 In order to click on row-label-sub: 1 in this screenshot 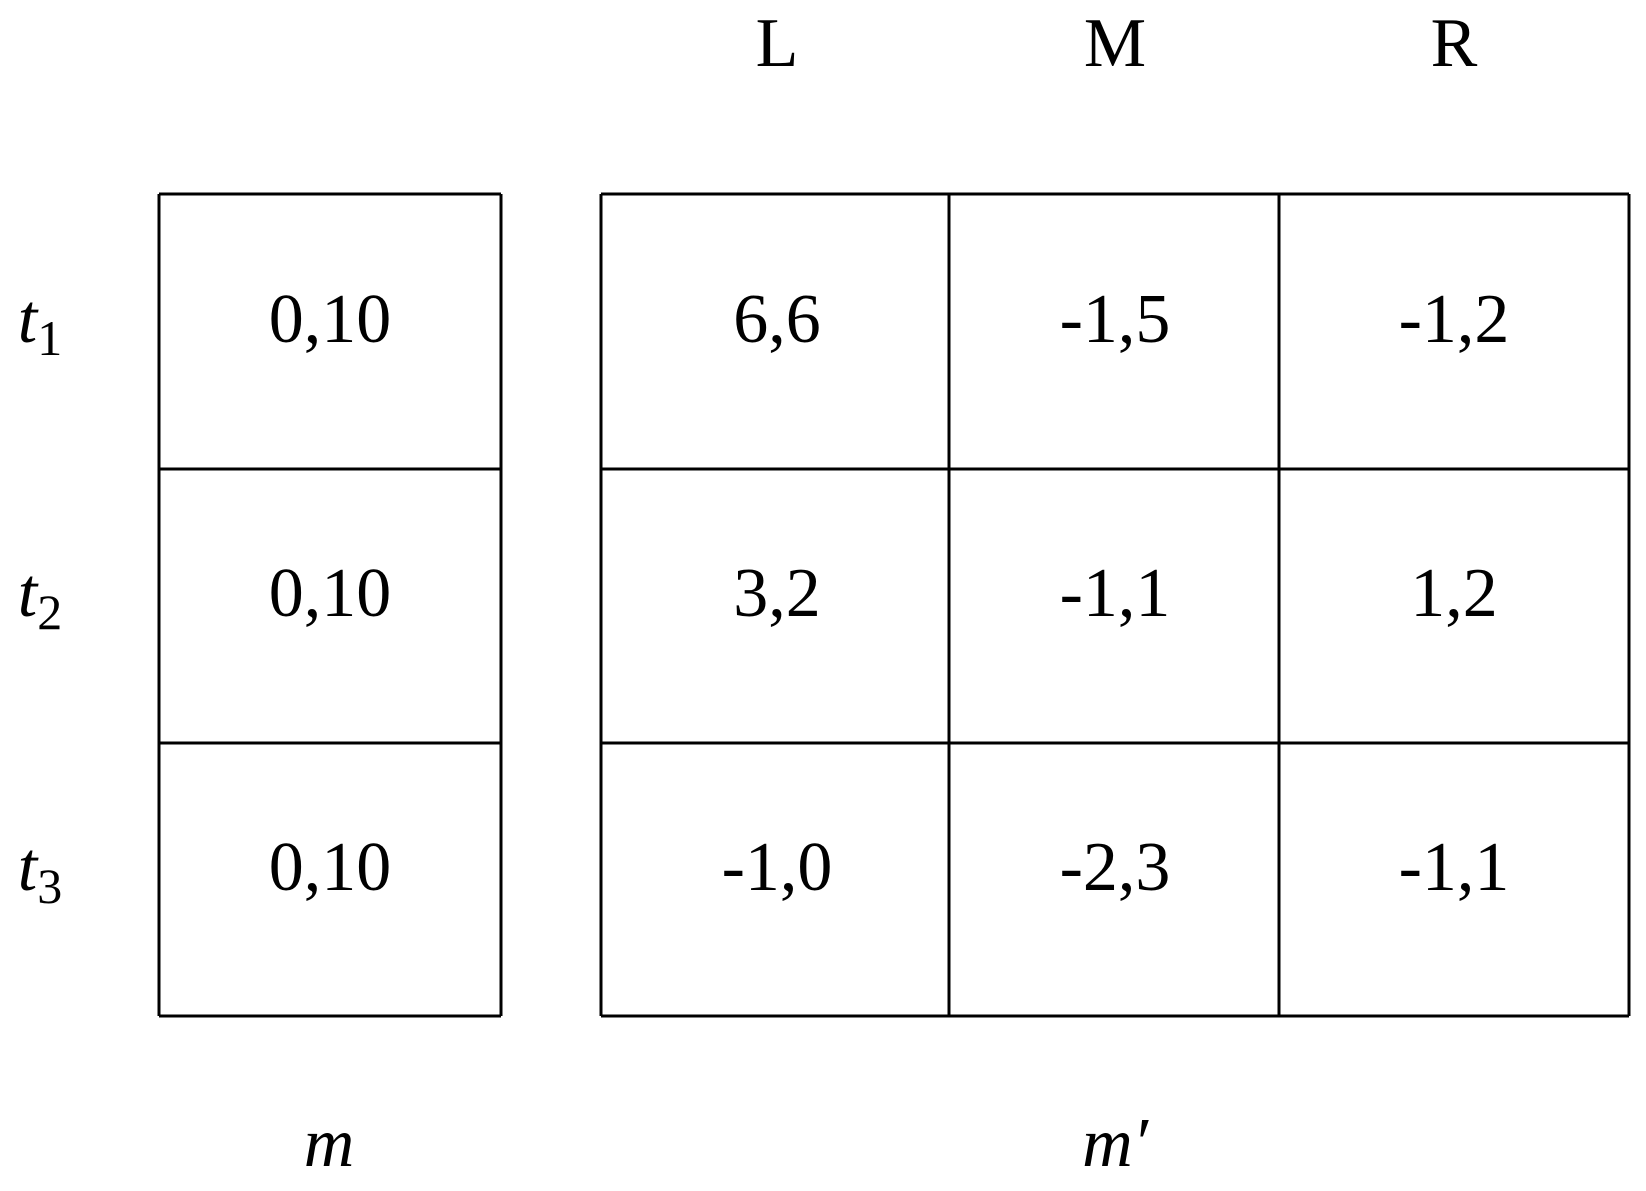, I will do `click(49, 338)`.